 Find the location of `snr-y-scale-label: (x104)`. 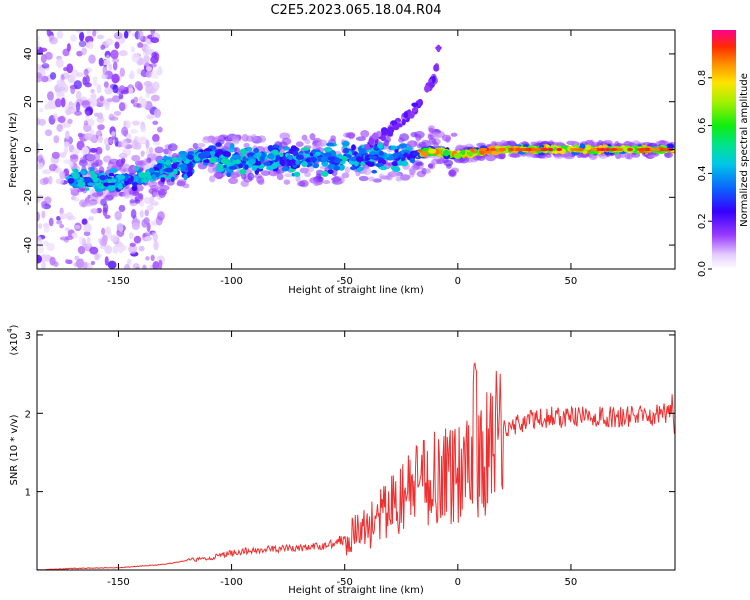

snr-y-scale-label: (x104) is located at coordinates (13, 339).